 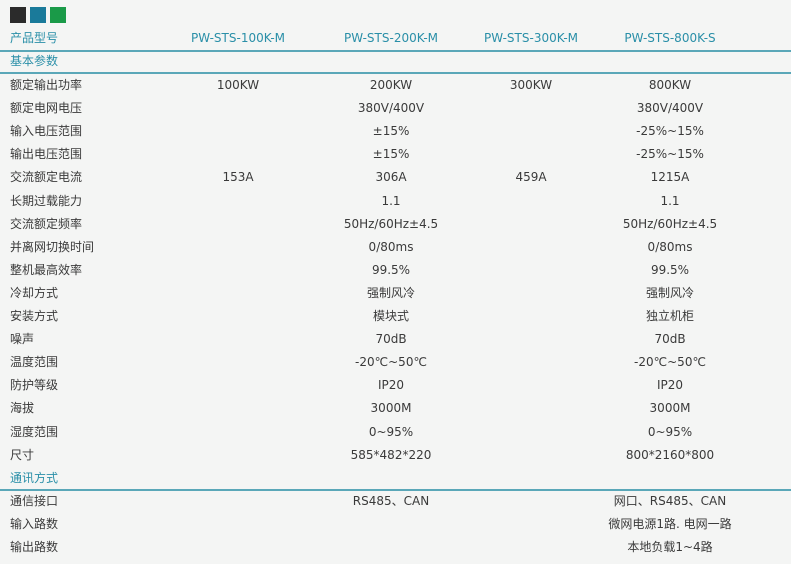 I want to click on spec-row: 噪声 70dB 70dB, so click(x=395, y=339).